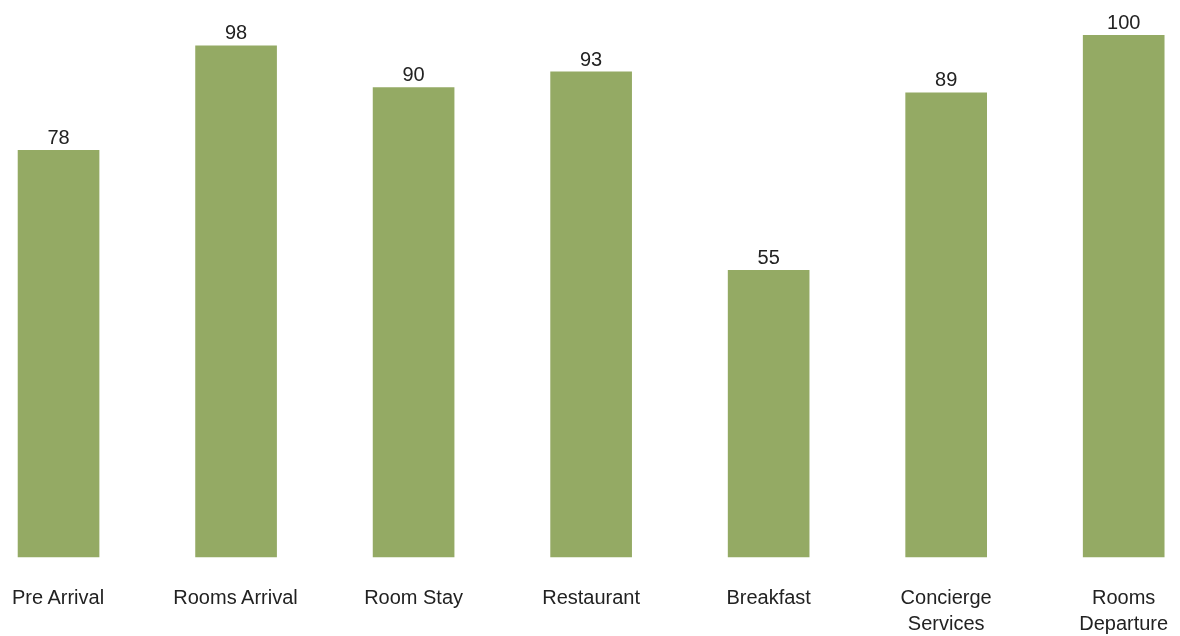  What do you see at coordinates (1124, 609) in the screenshot?
I see `x-tick-label: Rooms Departure` at bounding box center [1124, 609].